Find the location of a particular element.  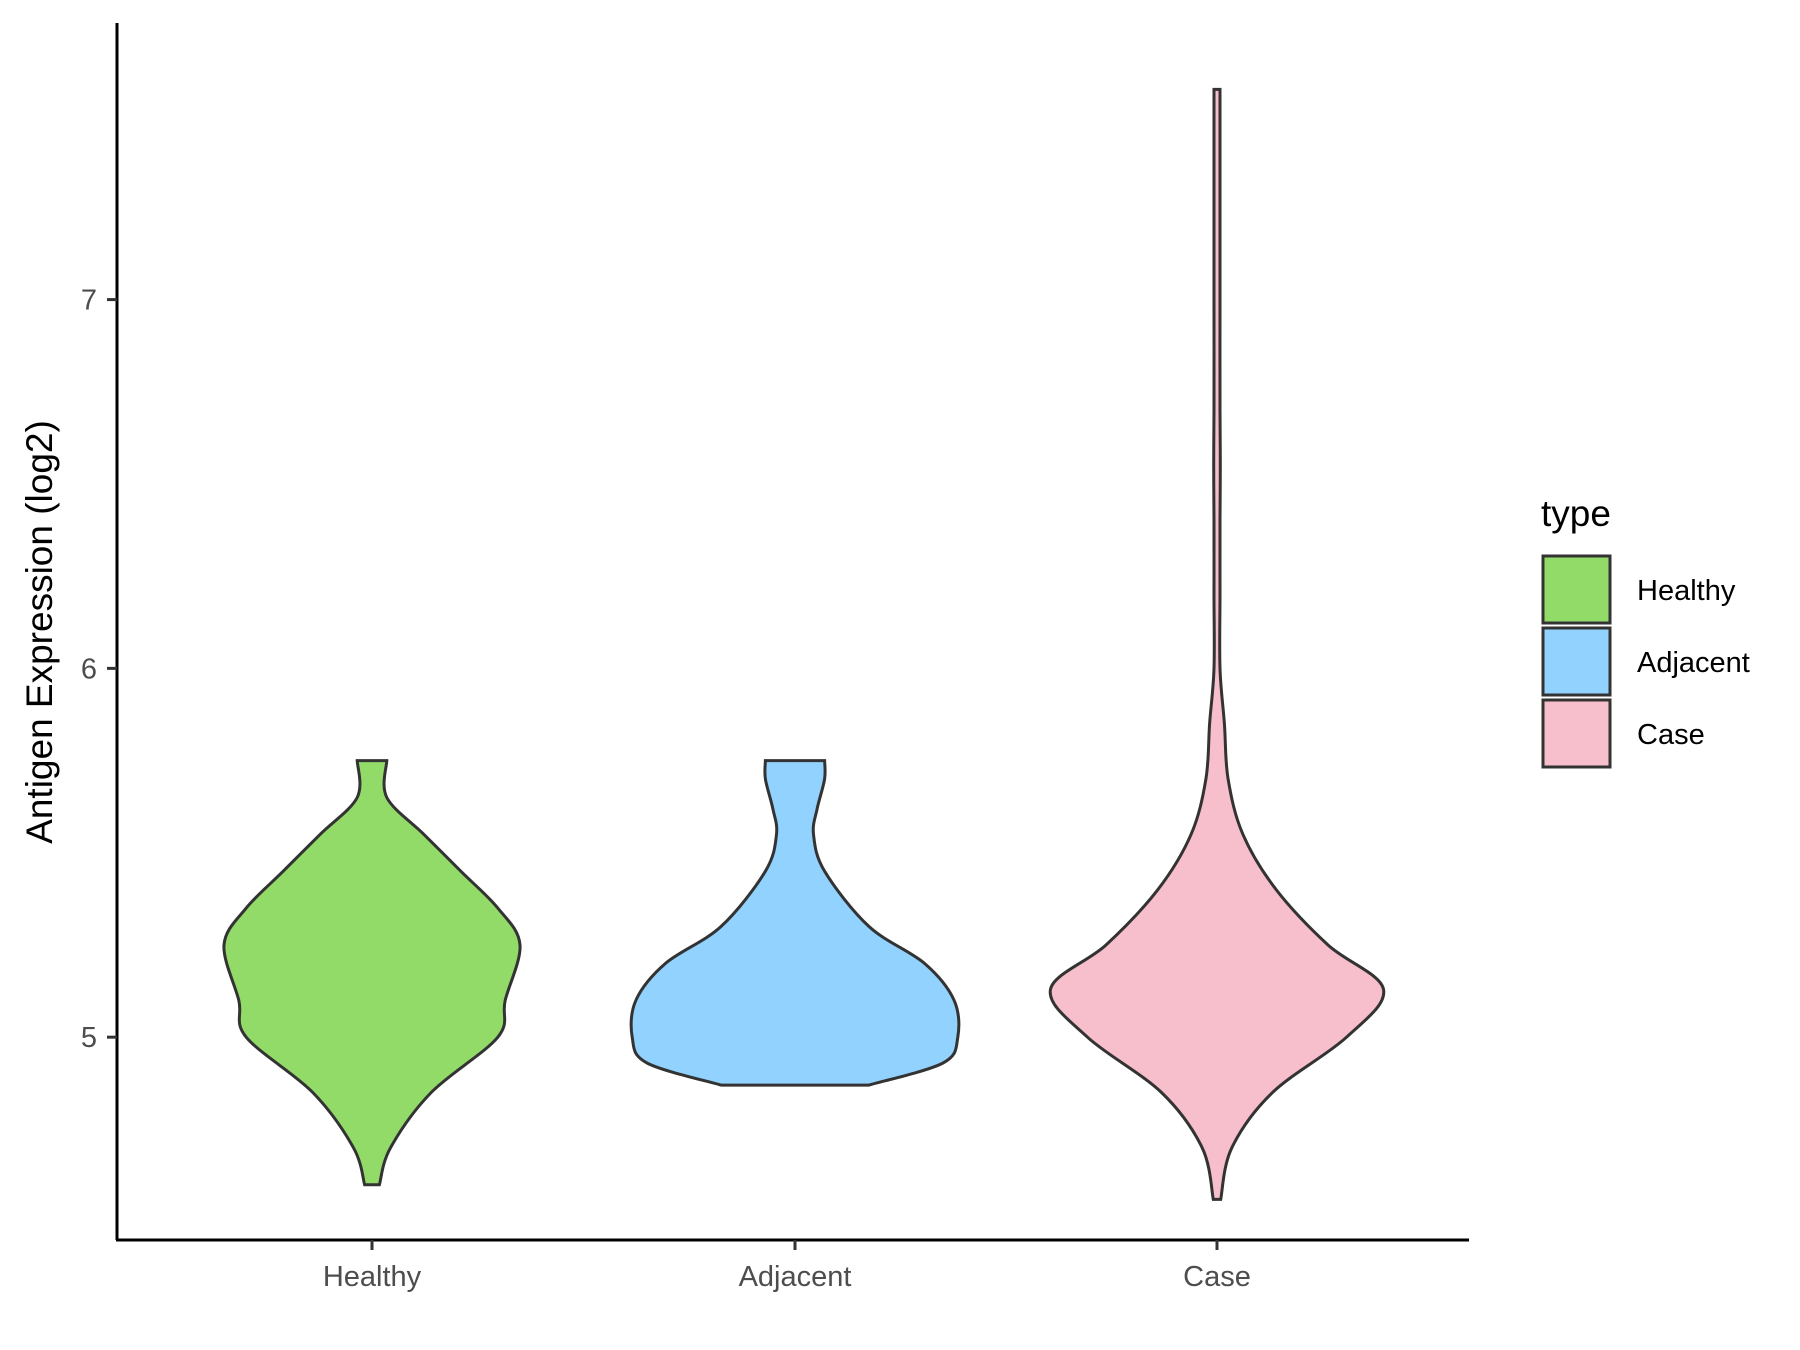

x-axis-ticks: Healthy Adjacent Case is located at coordinates (787, 1266).